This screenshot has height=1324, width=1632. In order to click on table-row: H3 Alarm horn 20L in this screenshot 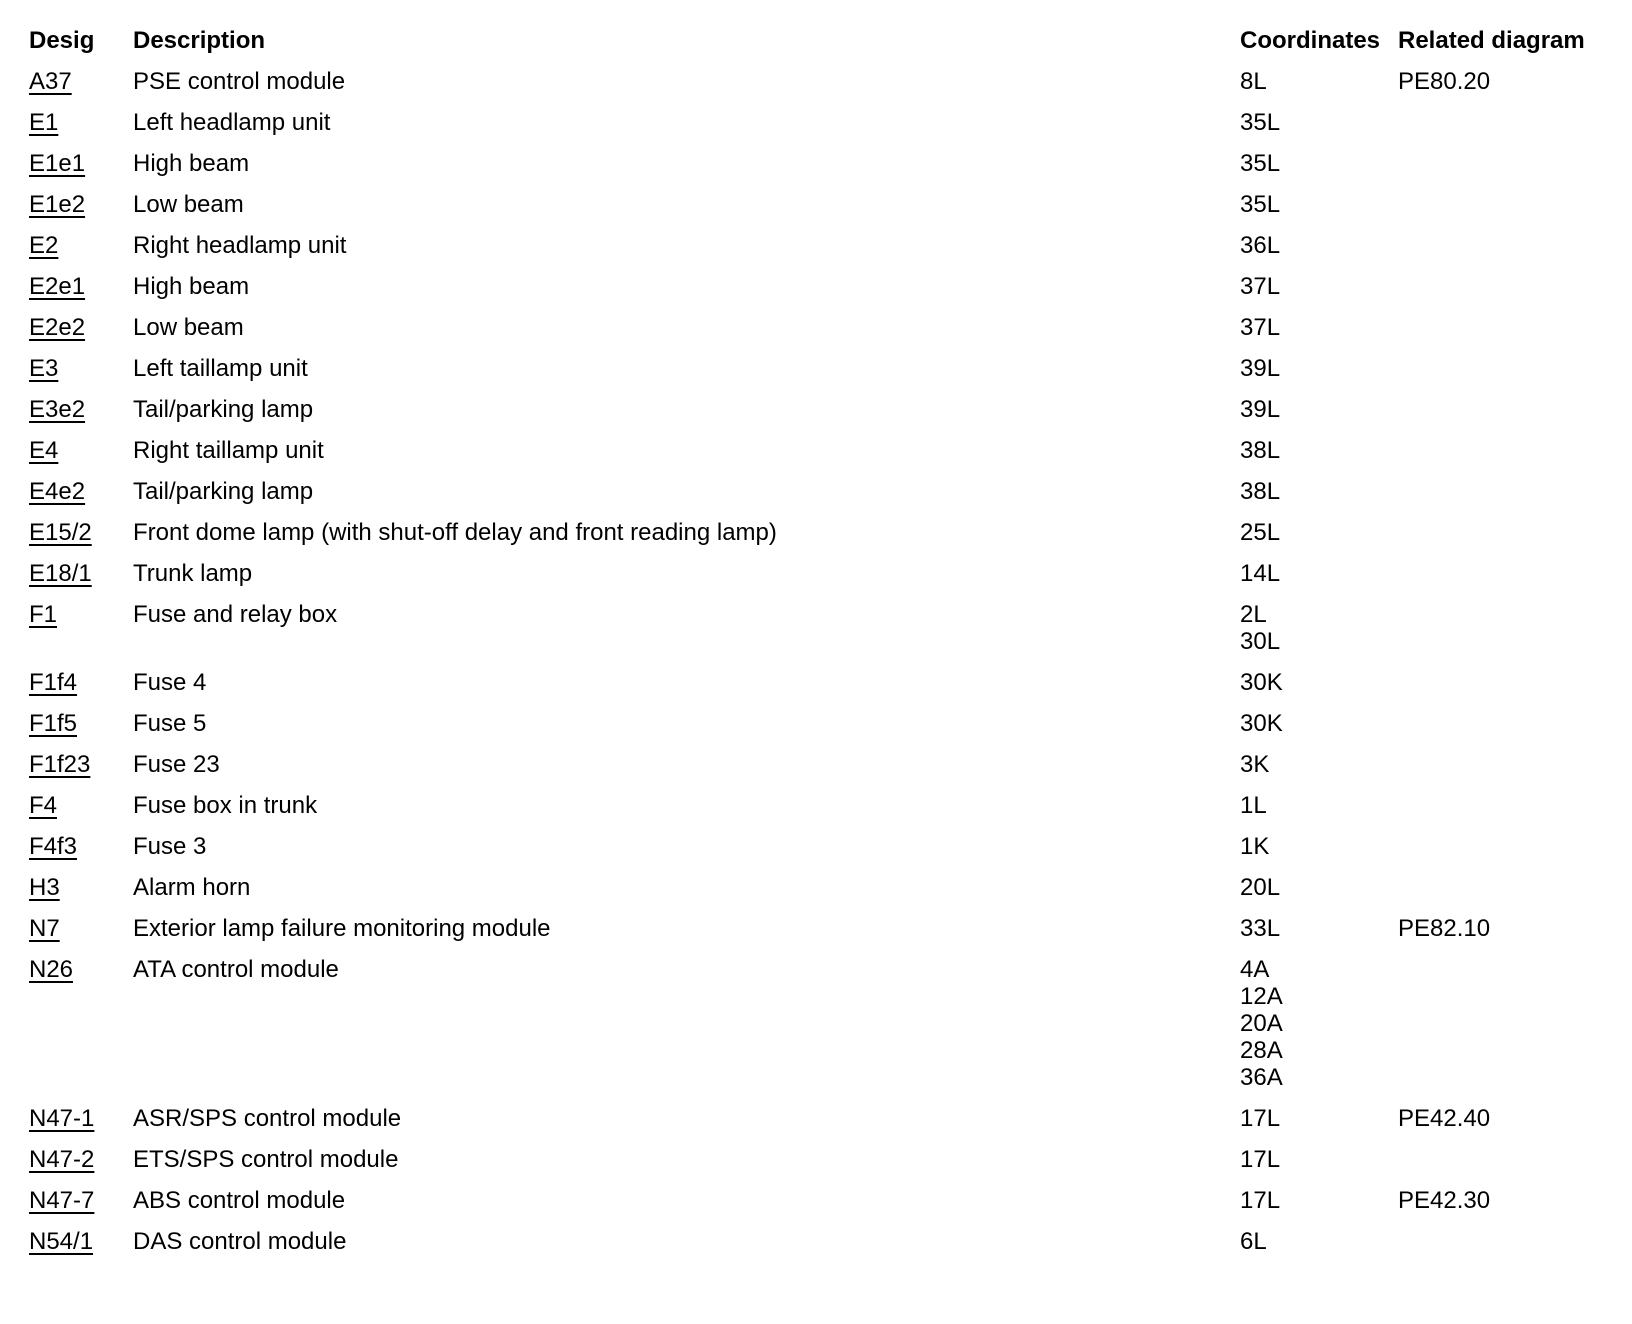, I will do `click(830, 887)`.